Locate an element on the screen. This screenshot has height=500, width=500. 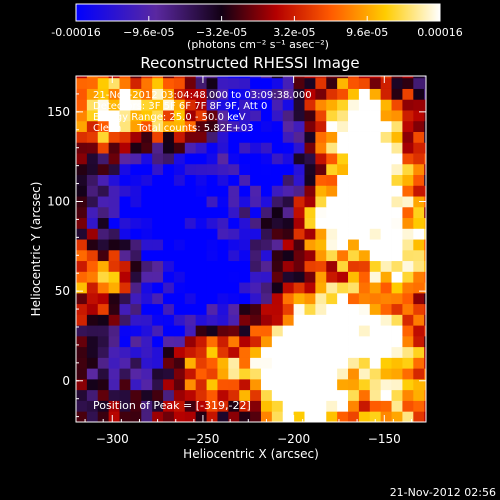
colorbar-tick-label: 3.2e-05 is located at coordinates (294, 32).